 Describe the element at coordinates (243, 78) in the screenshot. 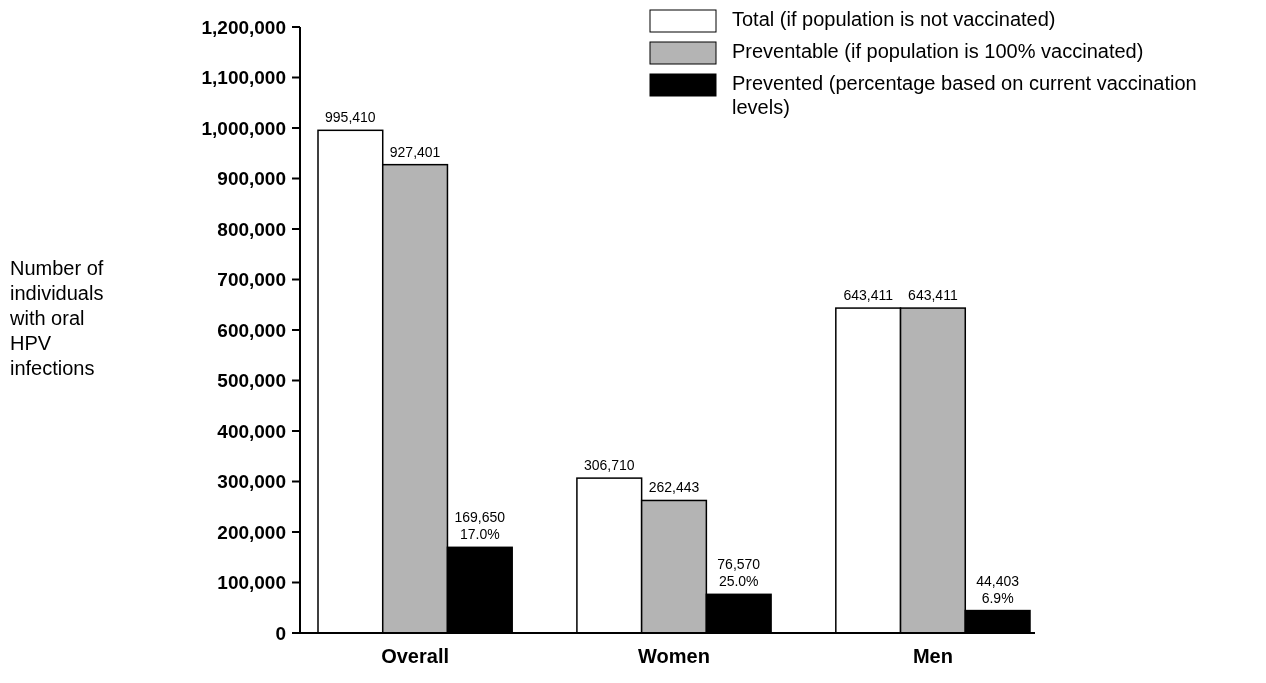

I see `y-tick-label: 1,100,000` at that location.